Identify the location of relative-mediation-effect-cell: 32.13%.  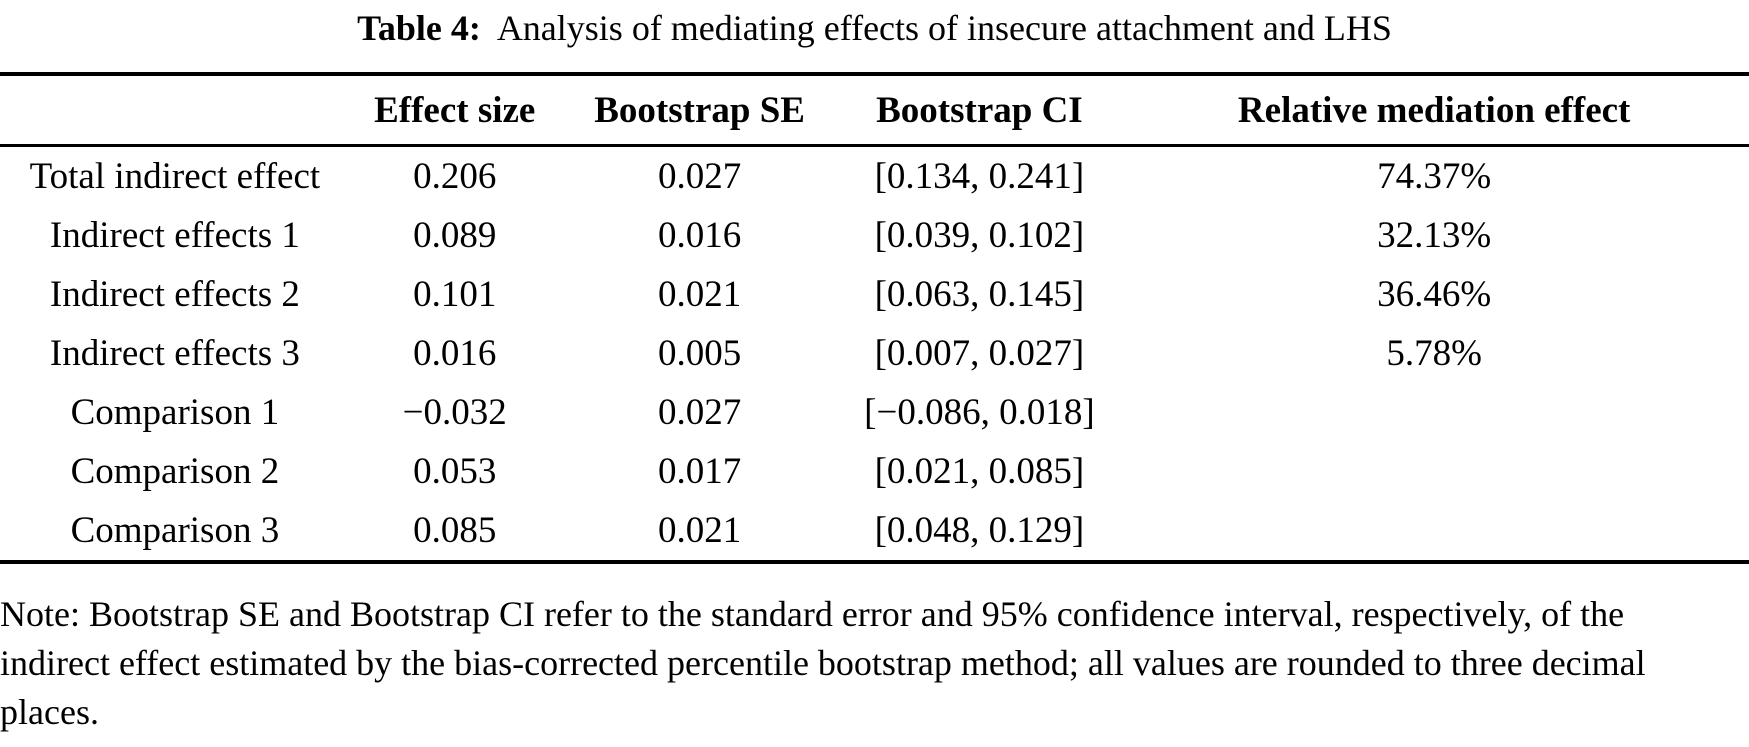
(1434, 235).